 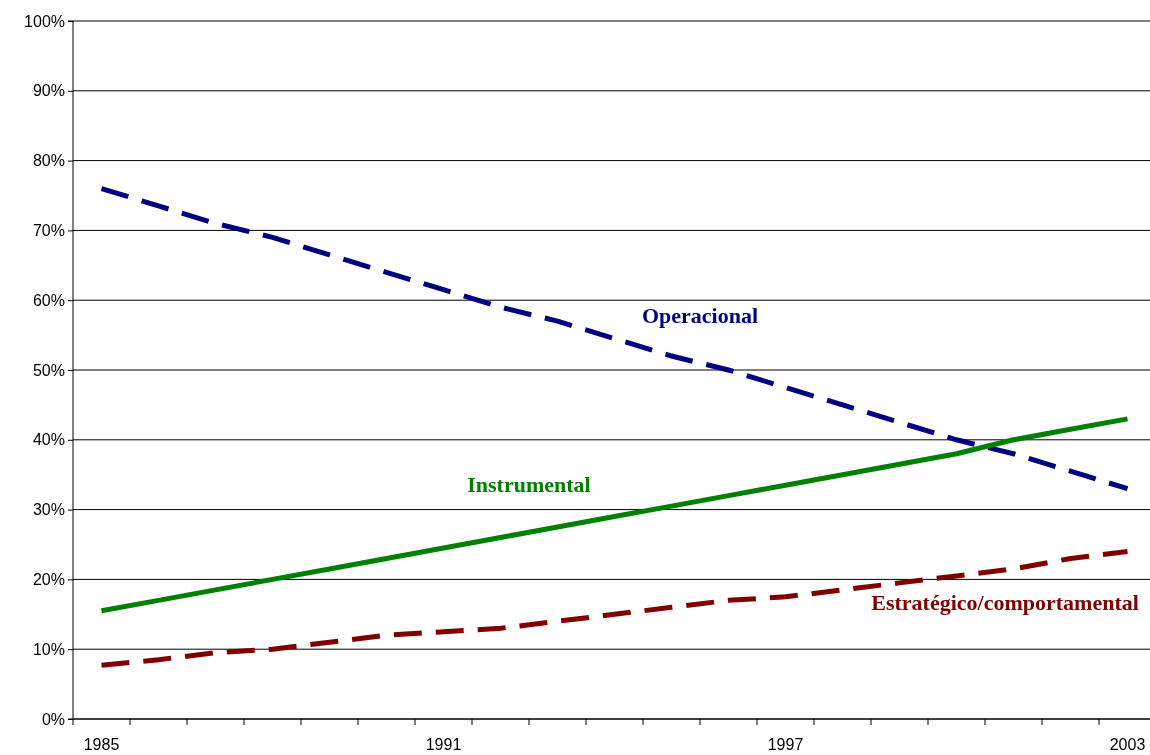 I want to click on y-tick-label: 80%, so click(x=48, y=161).